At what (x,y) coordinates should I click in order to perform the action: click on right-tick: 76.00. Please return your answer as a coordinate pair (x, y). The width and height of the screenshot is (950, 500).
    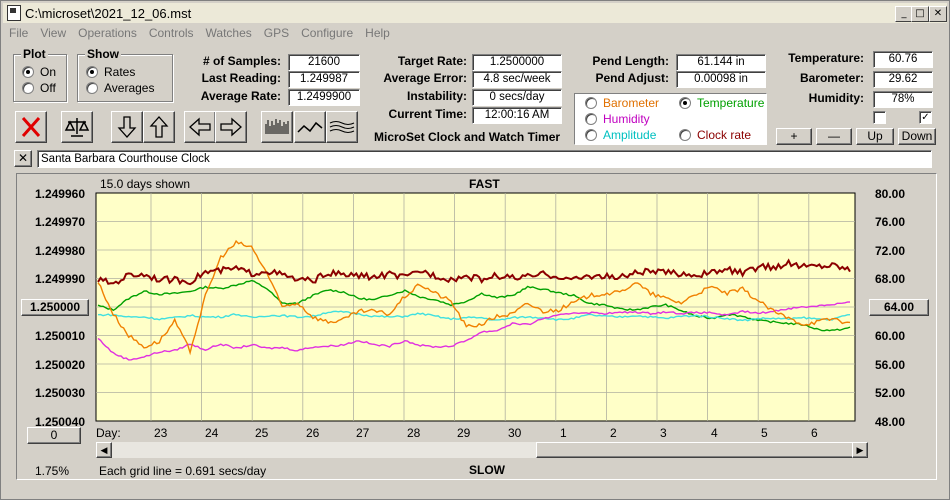
    Looking at the image, I should click on (890, 222).